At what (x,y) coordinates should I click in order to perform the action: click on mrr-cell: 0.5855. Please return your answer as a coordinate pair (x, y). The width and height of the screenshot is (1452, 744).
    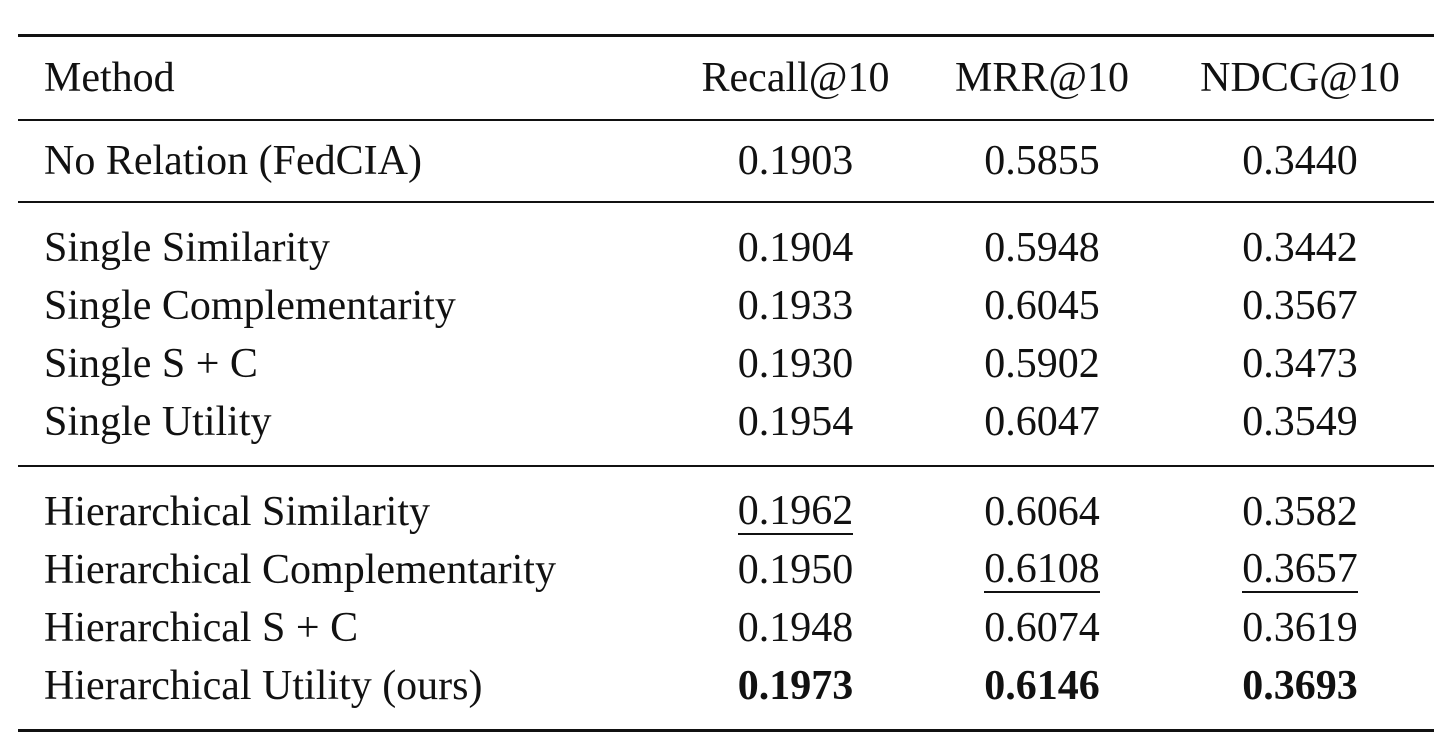
    Looking at the image, I should click on (1042, 161).